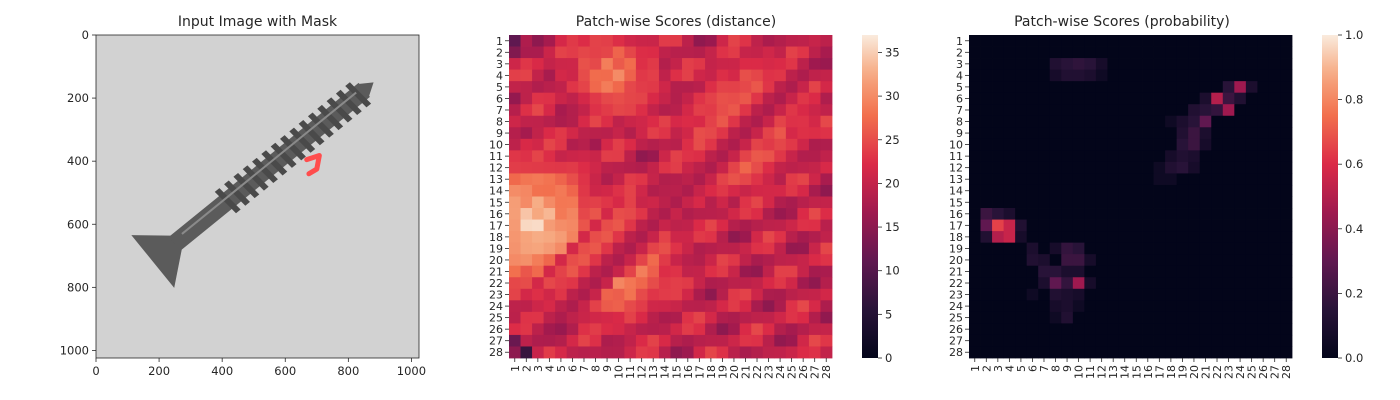 The image size is (1400, 400). Describe the element at coordinates (339, 110) in the screenshot. I see `screw-thread` at that location.